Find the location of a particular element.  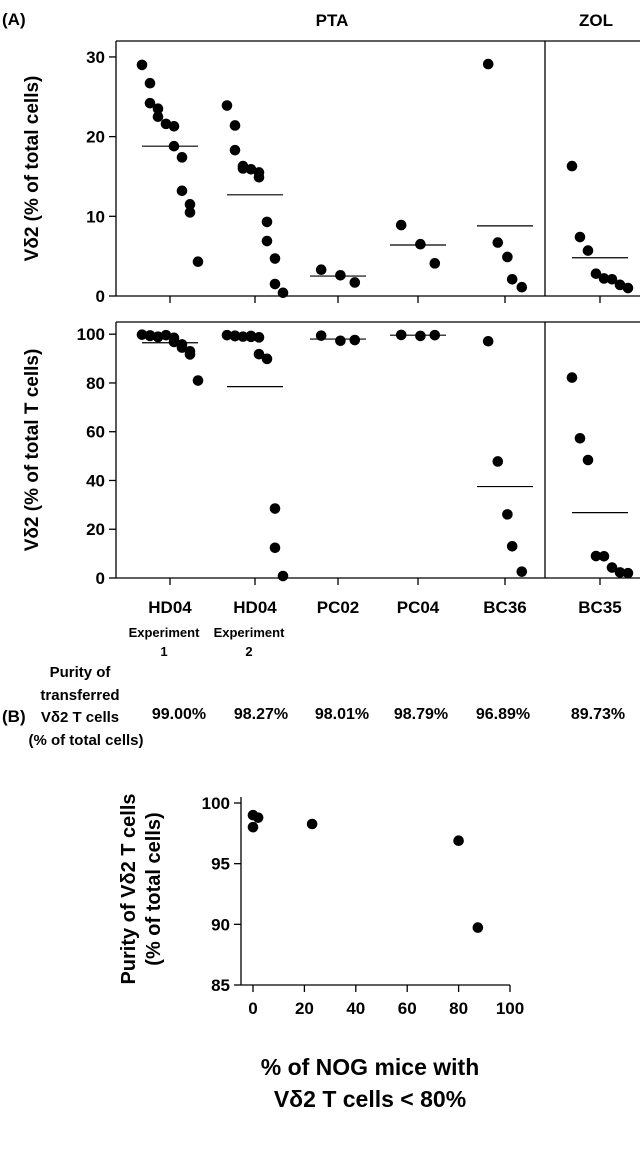

y-tick-label: 60 is located at coordinates (95, 432).